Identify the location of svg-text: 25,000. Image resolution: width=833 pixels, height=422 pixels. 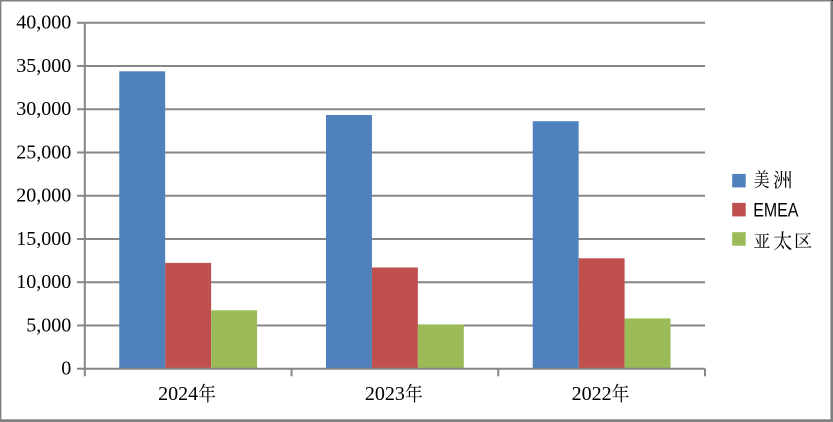
(43, 152).